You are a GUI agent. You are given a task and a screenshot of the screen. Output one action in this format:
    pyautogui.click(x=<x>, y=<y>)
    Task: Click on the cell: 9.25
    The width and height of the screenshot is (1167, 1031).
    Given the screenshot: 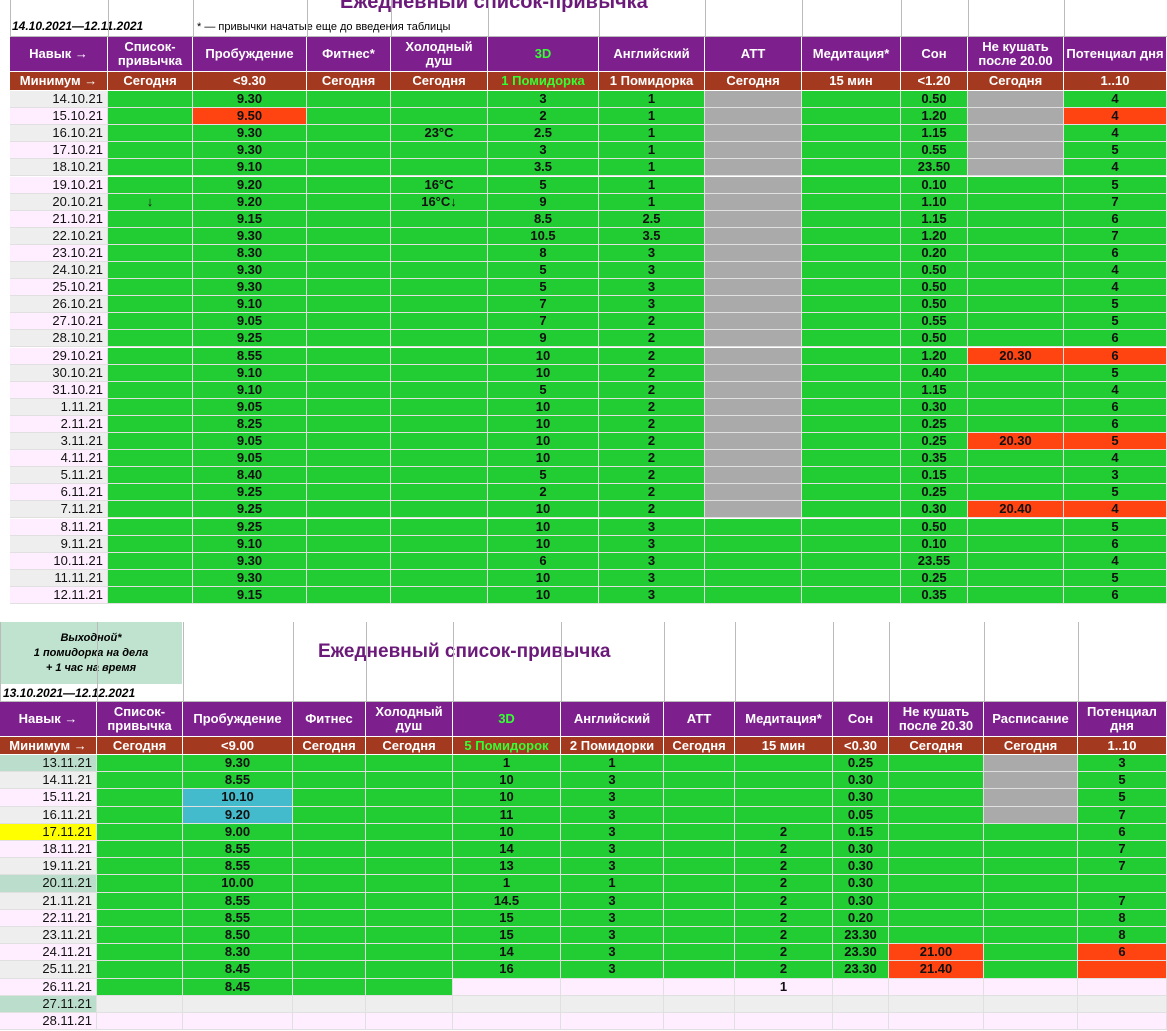 What is the action you would take?
    pyautogui.click(x=250, y=510)
    